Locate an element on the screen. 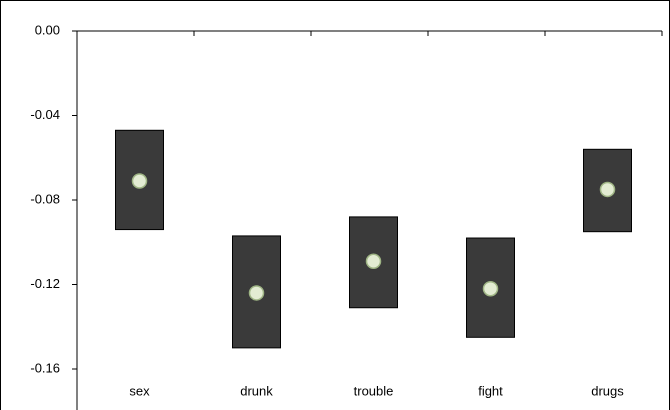 The height and width of the screenshot is (410, 670). x-tick-label: sex is located at coordinates (139, 390).